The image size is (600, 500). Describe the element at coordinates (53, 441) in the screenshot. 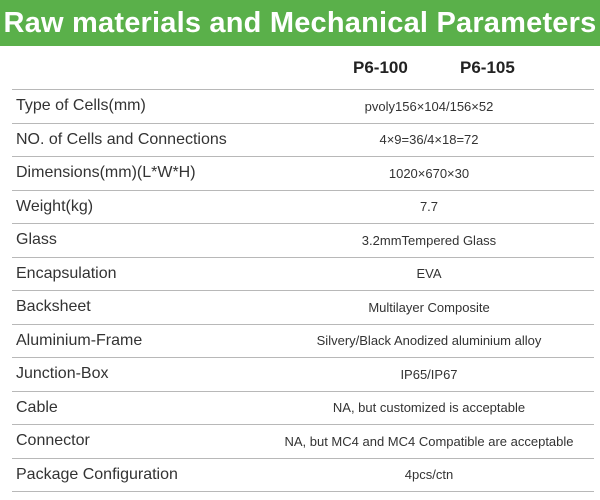

I see `row-label: Connector` at that location.